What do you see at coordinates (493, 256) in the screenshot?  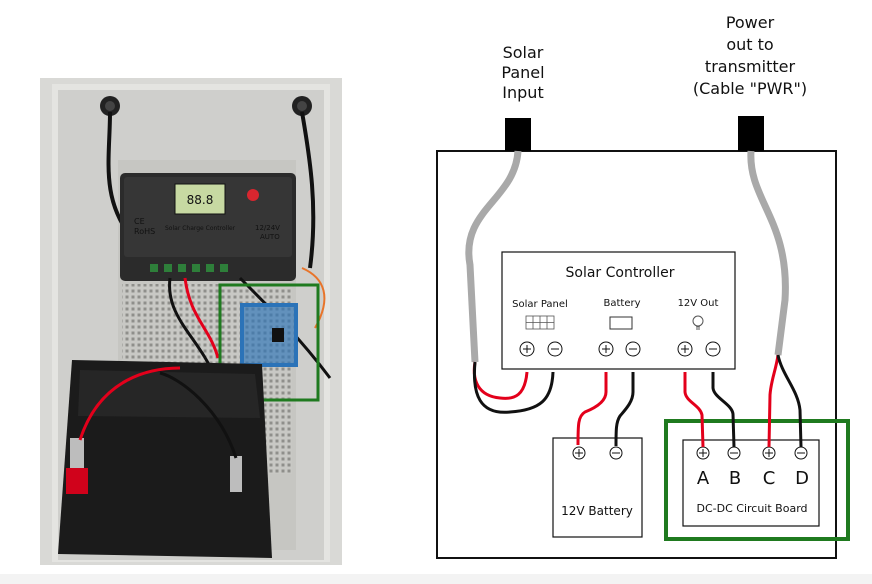 I see `solar-cable` at bounding box center [493, 256].